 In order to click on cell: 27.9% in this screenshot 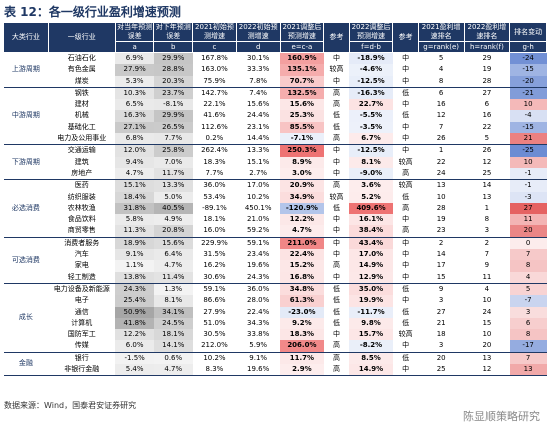, I will do `click(134, 70)`.